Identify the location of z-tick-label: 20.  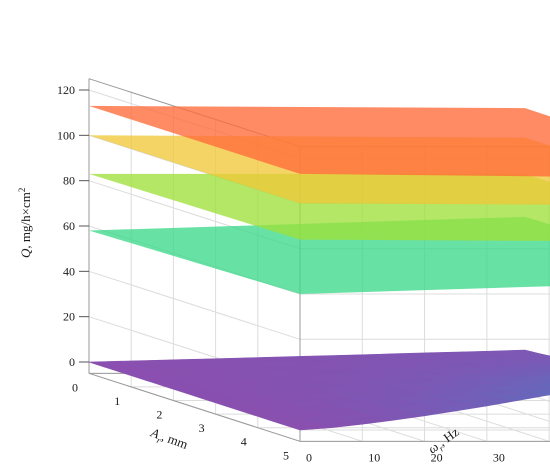
(69, 317).